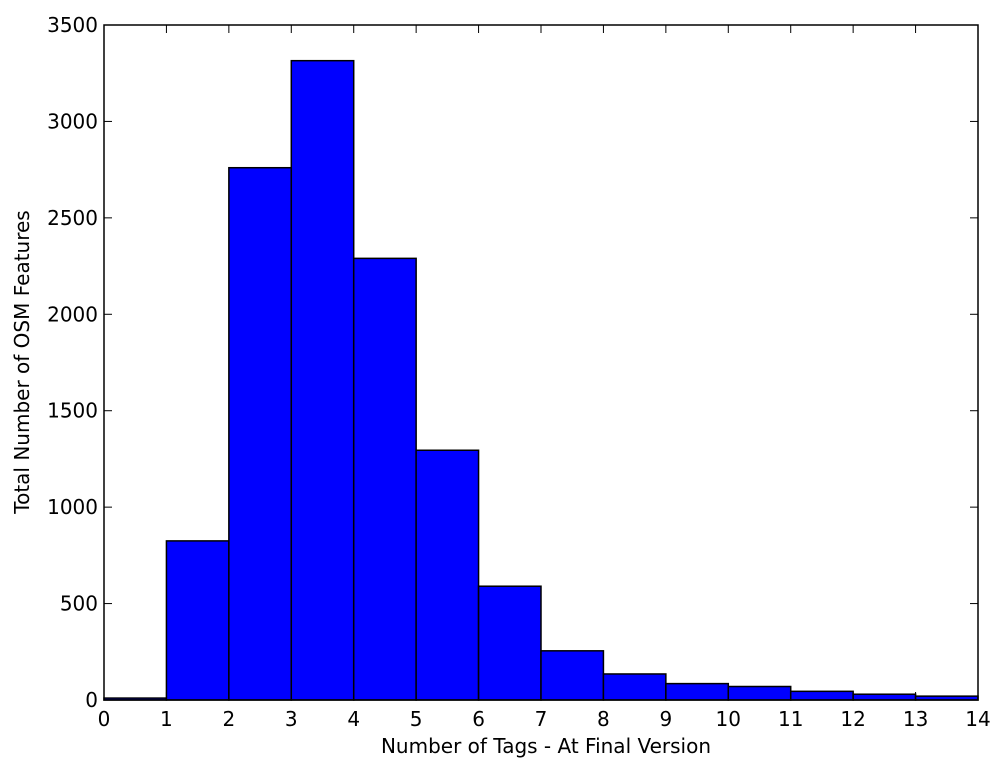 Image resolution: width=1000 pixels, height=766 pixels. I want to click on x-tick-label: 2, so click(228, 719).